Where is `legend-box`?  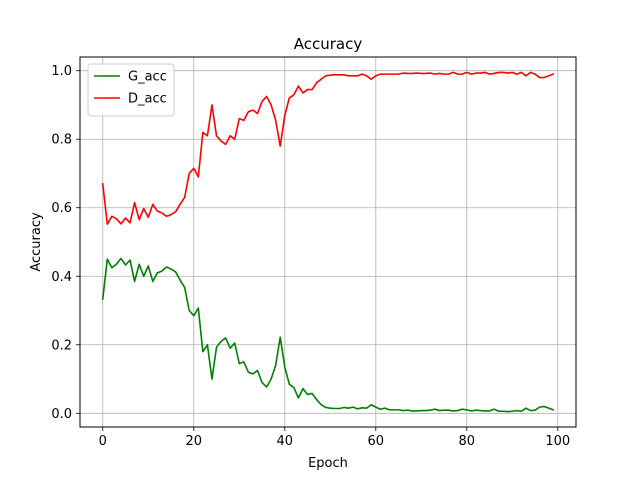 legend-box is located at coordinates (131, 90).